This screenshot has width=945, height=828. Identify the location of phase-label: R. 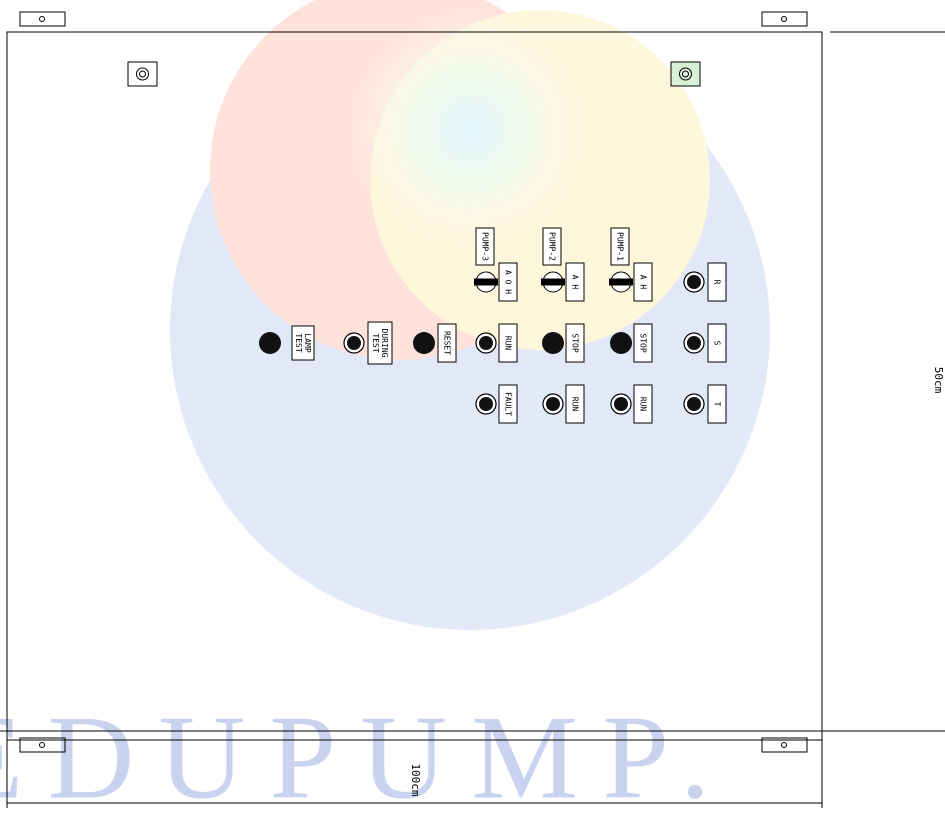
(717, 282).